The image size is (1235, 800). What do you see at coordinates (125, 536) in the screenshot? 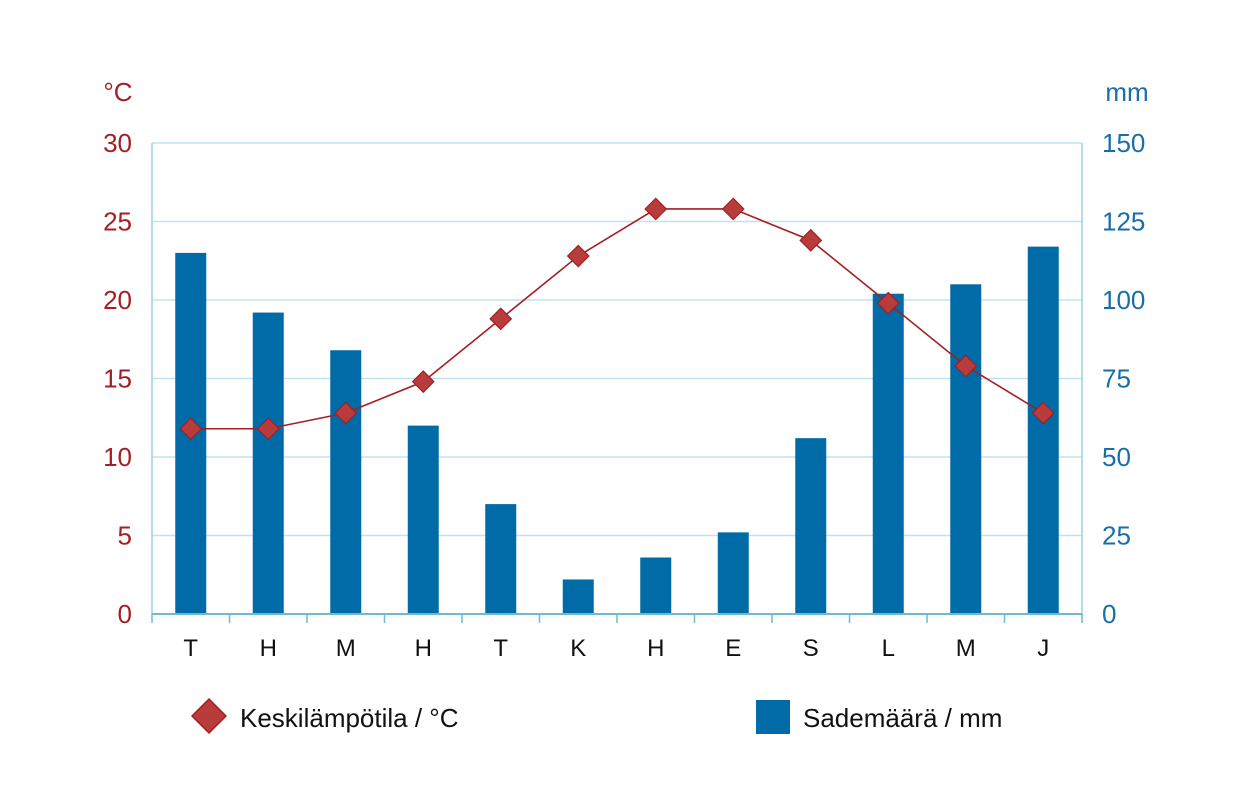
I see `left-tick-label: 5` at bounding box center [125, 536].